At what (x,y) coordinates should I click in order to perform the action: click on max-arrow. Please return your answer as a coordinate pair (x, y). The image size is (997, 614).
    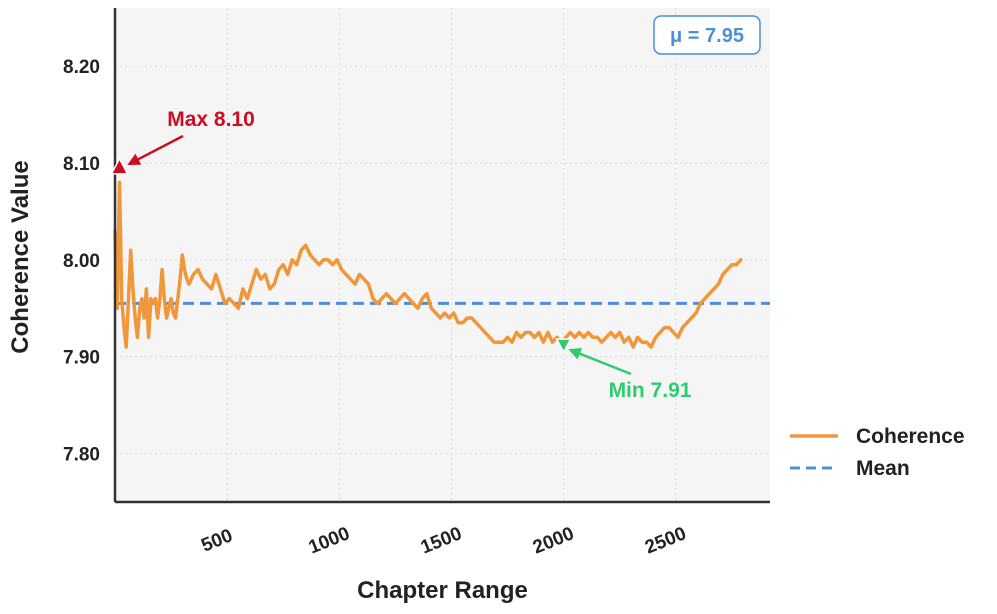
    Looking at the image, I should click on (155, 149).